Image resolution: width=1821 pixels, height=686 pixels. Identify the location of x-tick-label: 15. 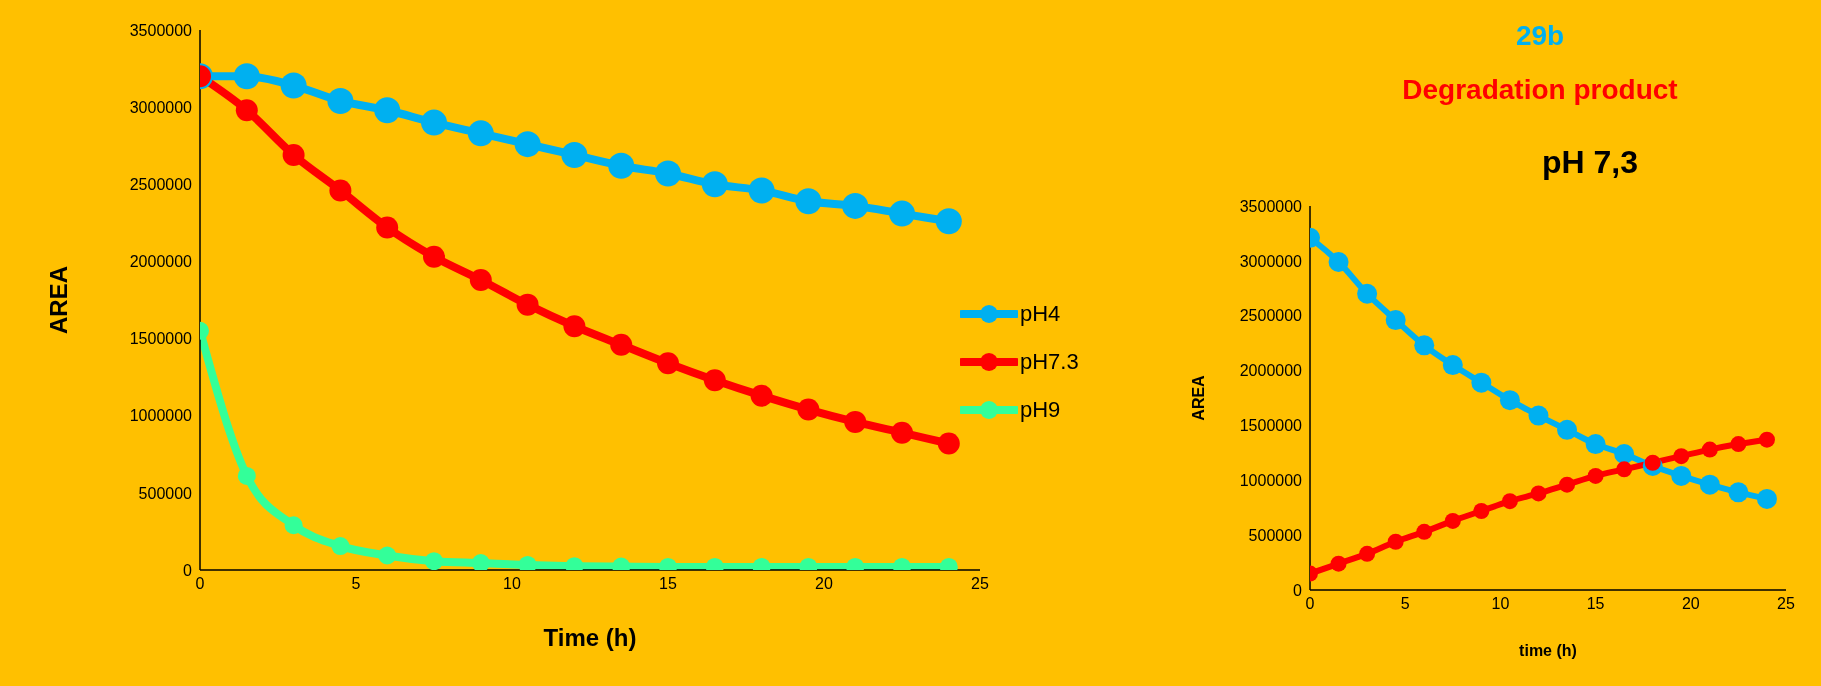
(1595, 604).